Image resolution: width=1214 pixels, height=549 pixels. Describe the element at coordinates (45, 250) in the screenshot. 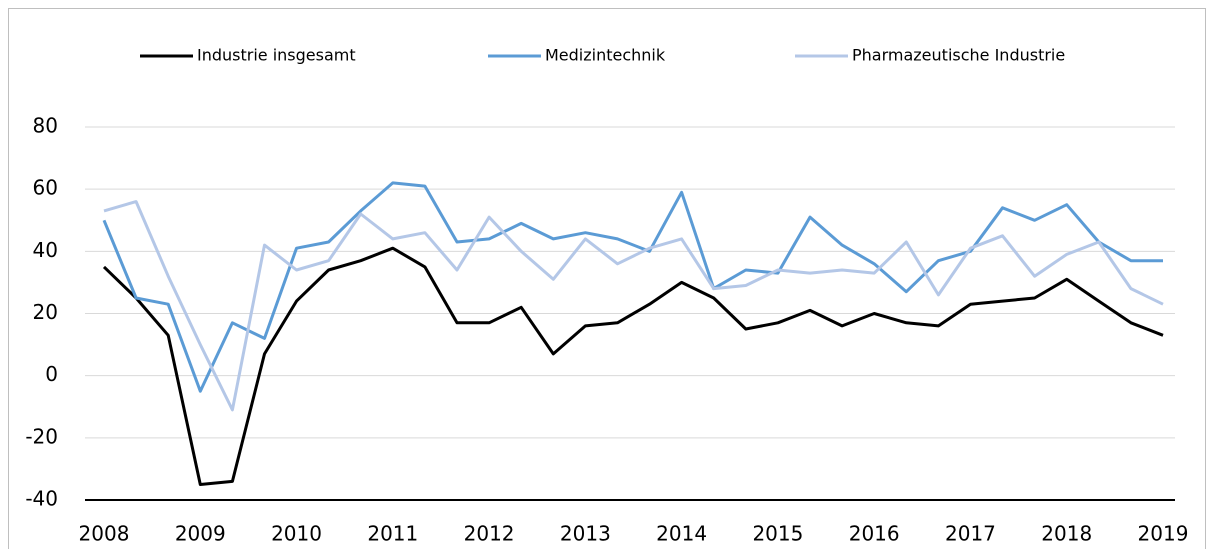

I see `y-tick-label: 40` at that location.